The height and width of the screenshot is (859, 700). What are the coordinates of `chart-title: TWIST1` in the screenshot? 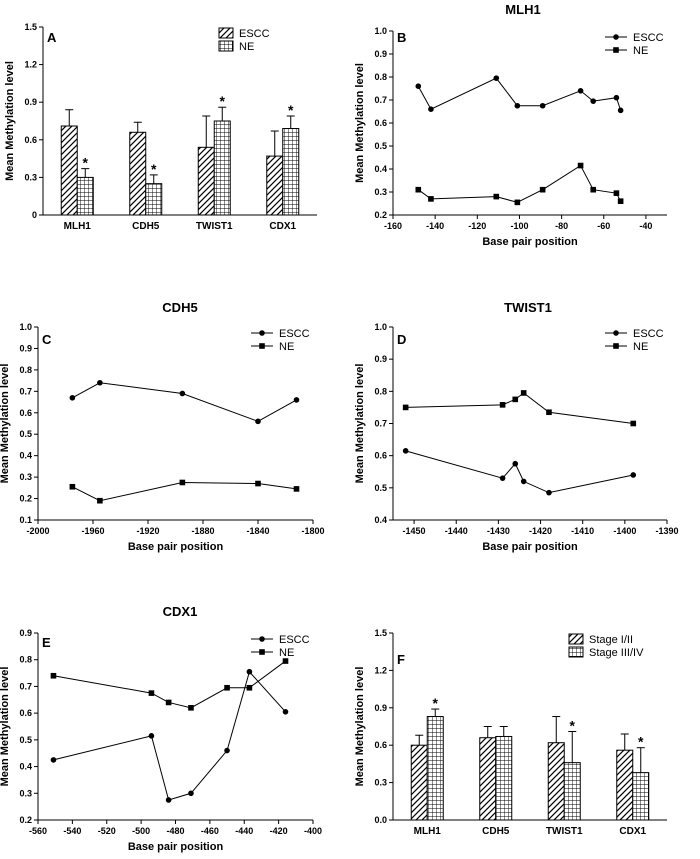 It's located at (528, 307).